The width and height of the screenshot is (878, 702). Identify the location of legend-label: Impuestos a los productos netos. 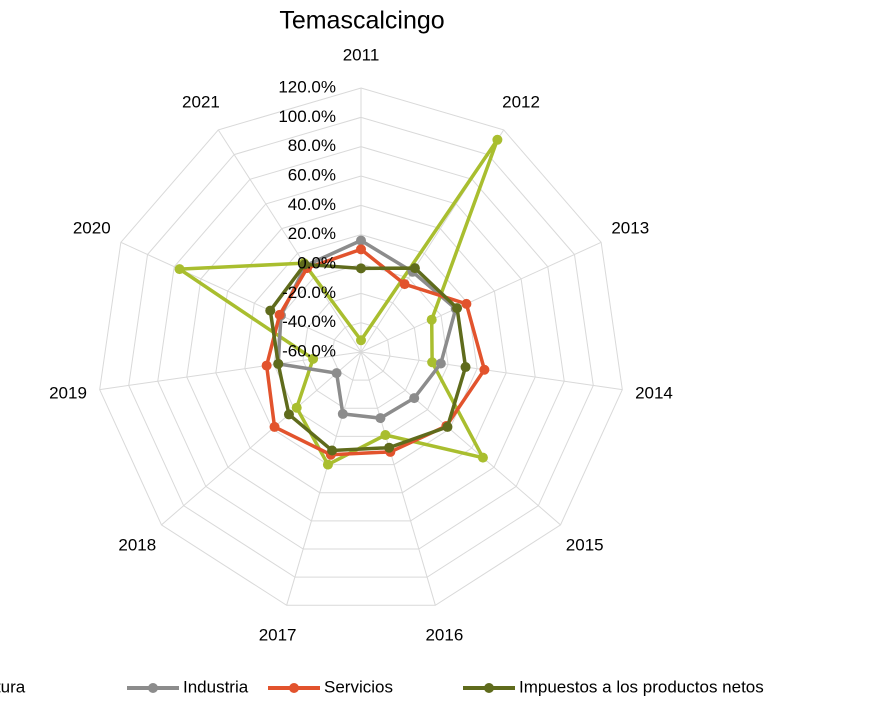
(641, 686).